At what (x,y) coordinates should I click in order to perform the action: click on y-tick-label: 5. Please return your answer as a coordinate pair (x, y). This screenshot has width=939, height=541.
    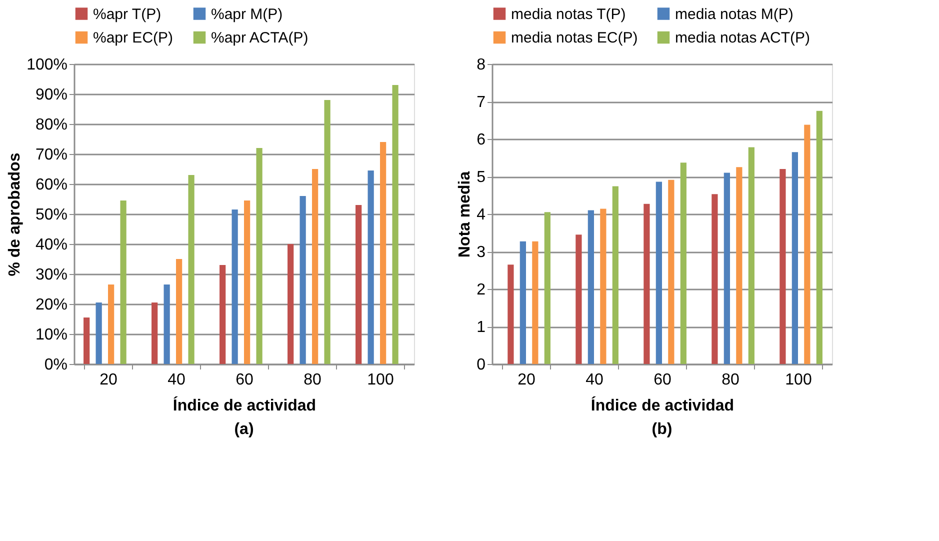
    Looking at the image, I should click on (481, 177).